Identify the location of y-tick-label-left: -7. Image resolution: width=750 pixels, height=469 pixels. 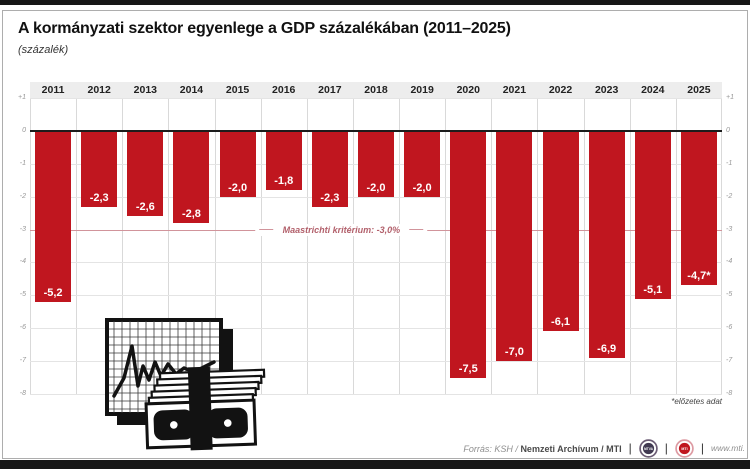
(22, 361).